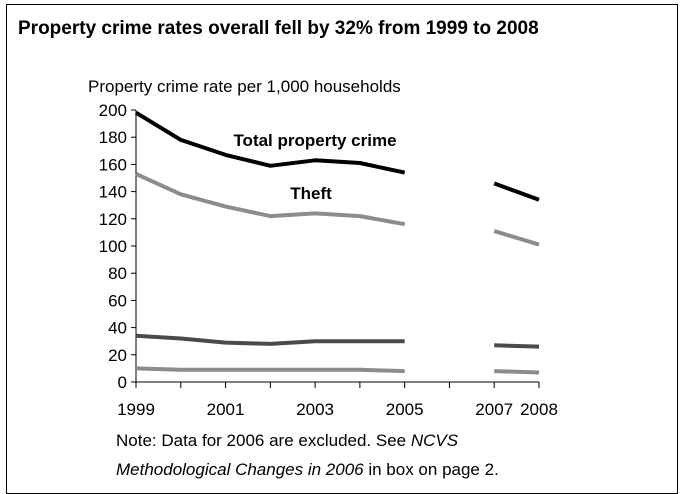 This screenshot has width=683, height=494. I want to click on note-italic-ncvs: NCVS, so click(435, 440).